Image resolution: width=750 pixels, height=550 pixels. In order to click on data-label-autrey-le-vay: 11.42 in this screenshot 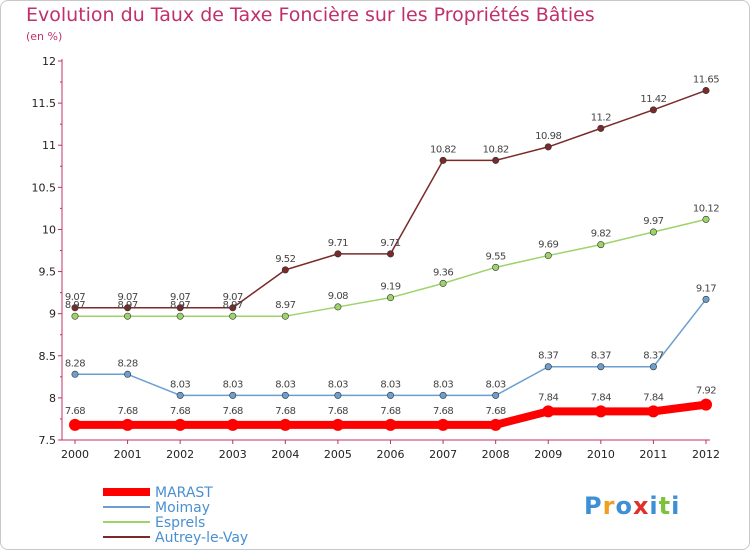, I will do `click(653, 99)`.